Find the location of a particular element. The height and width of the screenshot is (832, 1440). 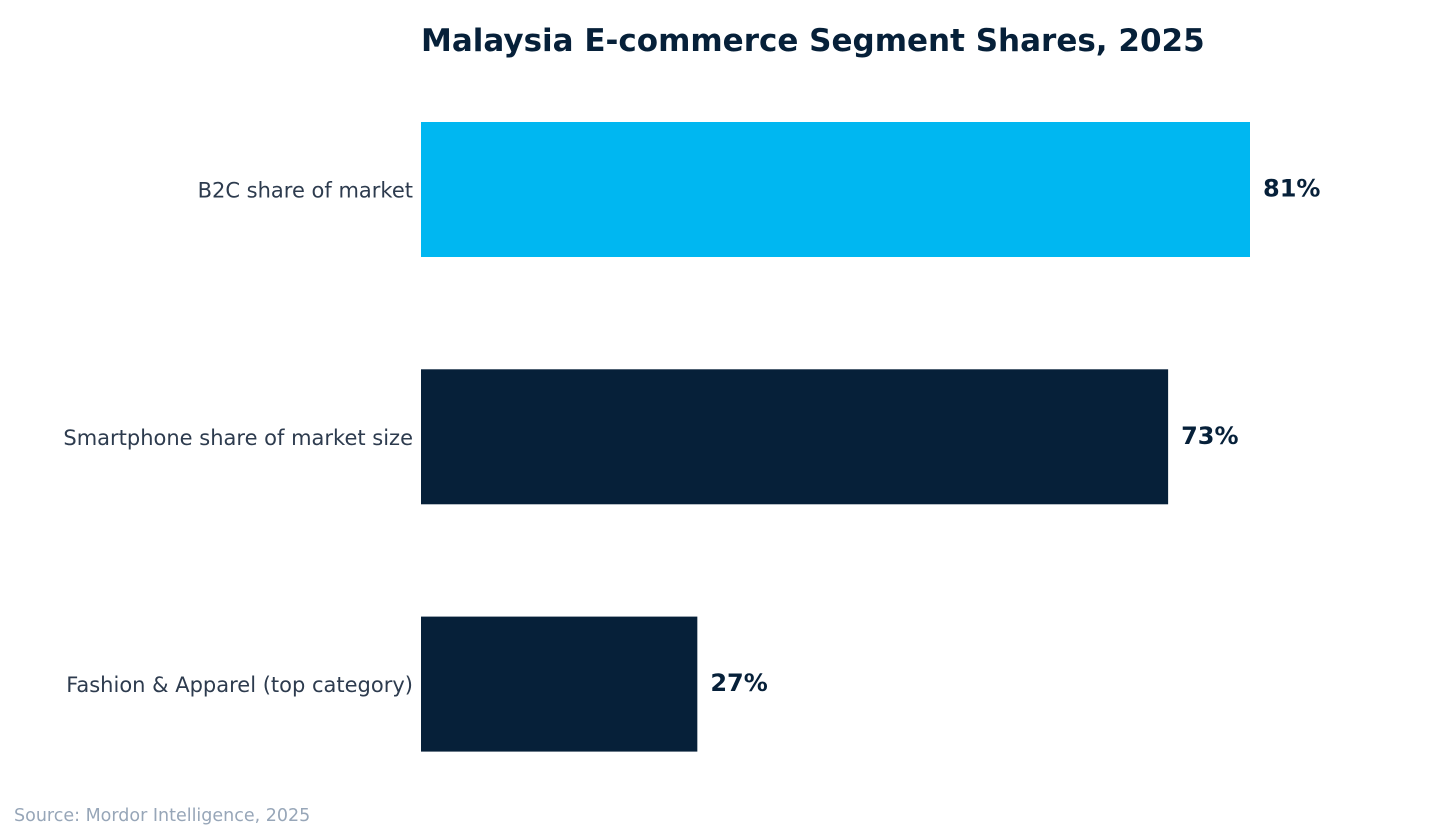

source-note: Source: Mordor Intelligence, 2025 is located at coordinates (162, 816).